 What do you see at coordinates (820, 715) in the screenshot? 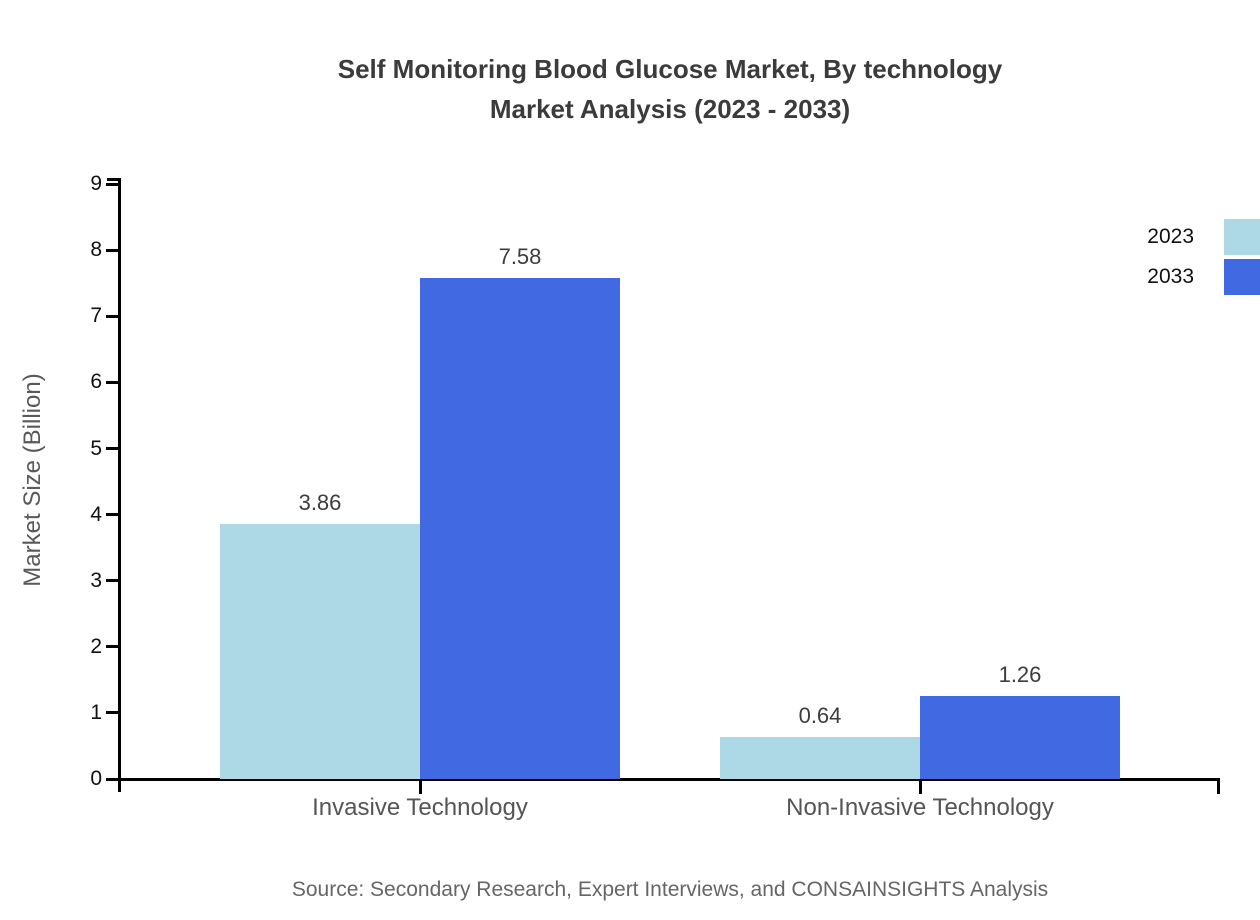
I see `bar-value-label: 0.64` at bounding box center [820, 715].